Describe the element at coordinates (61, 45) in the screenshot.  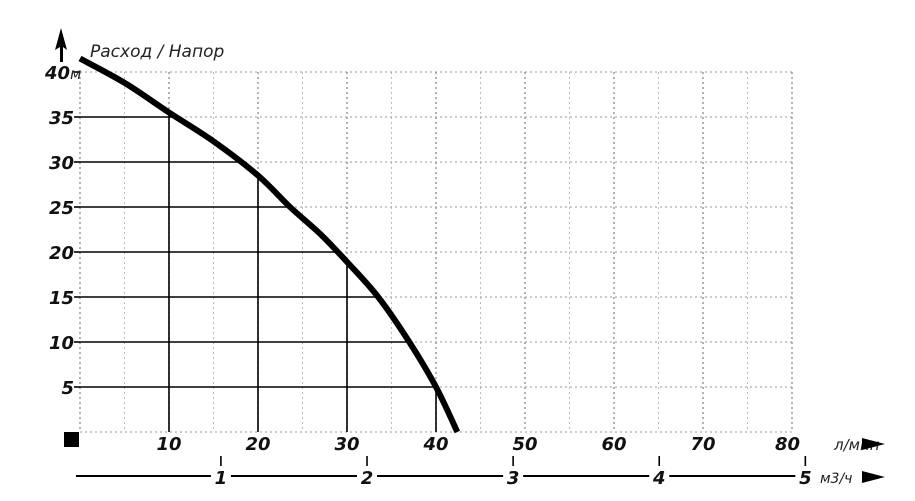
I see `y-axis-arrow-icon` at that location.